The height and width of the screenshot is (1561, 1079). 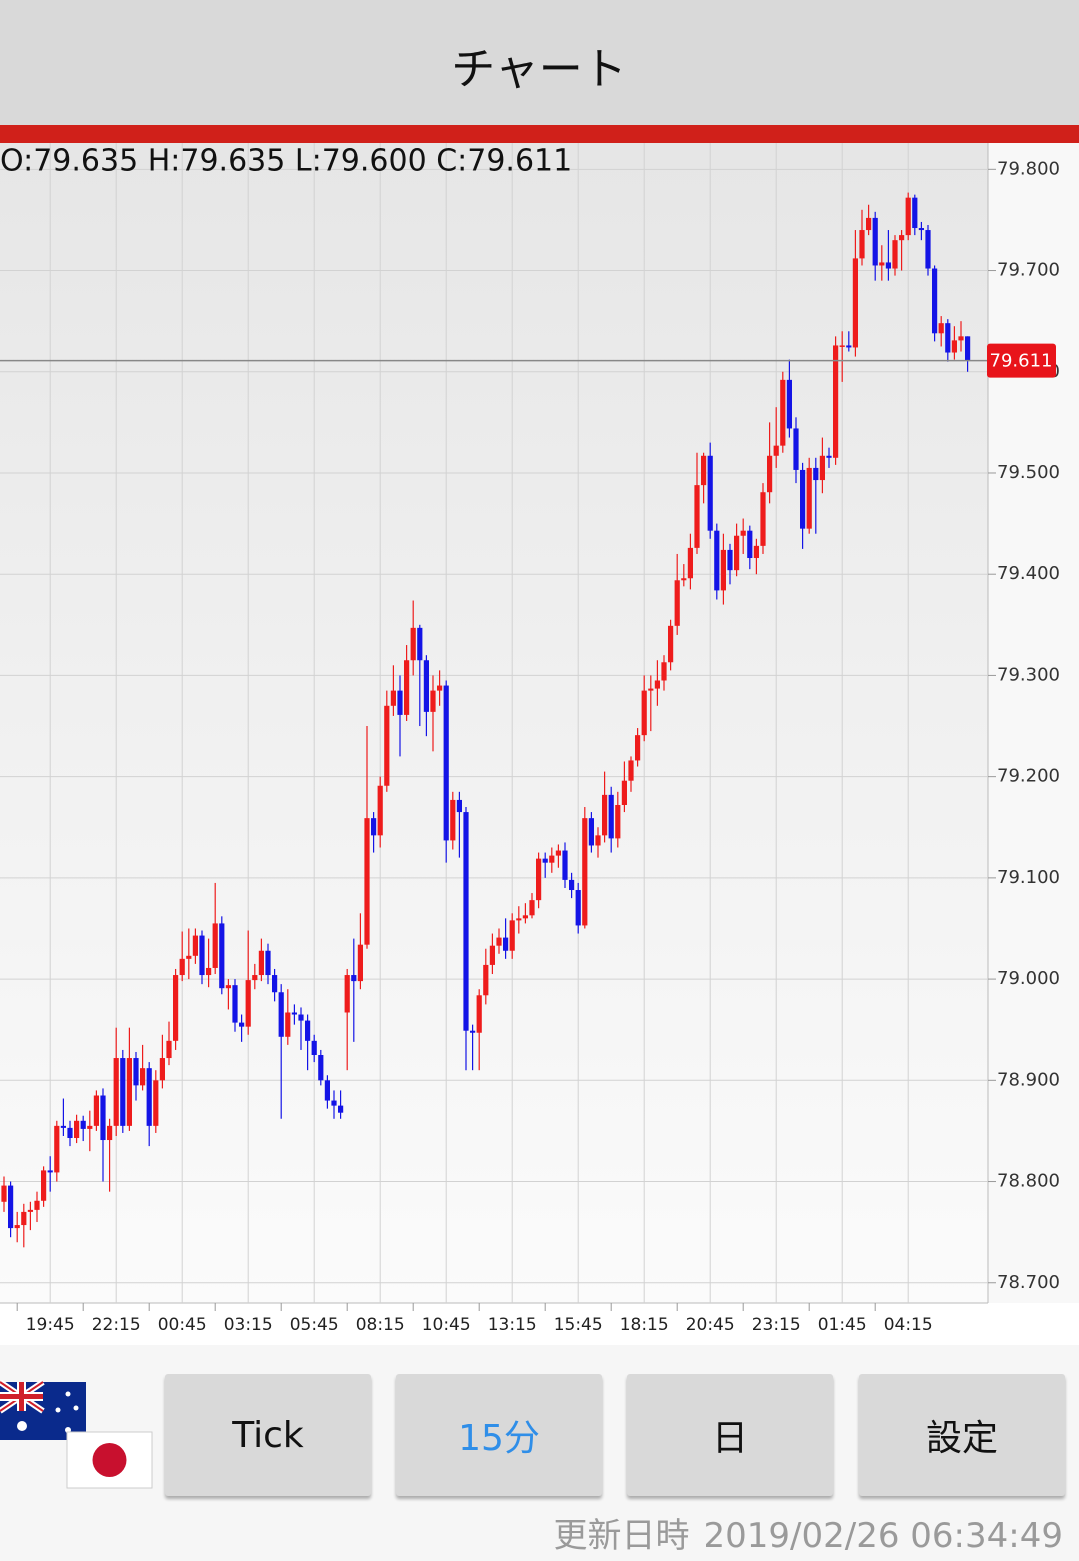 What do you see at coordinates (1028, 877) in the screenshot?
I see `y-tick-label: 79.100` at bounding box center [1028, 877].